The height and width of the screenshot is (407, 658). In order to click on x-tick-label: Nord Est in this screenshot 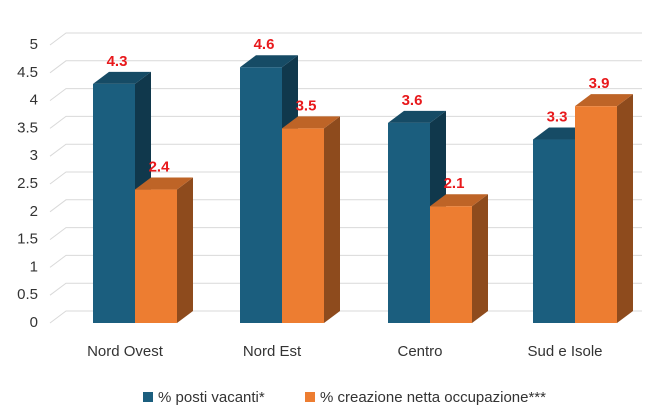, I will do `click(272, 351)`.